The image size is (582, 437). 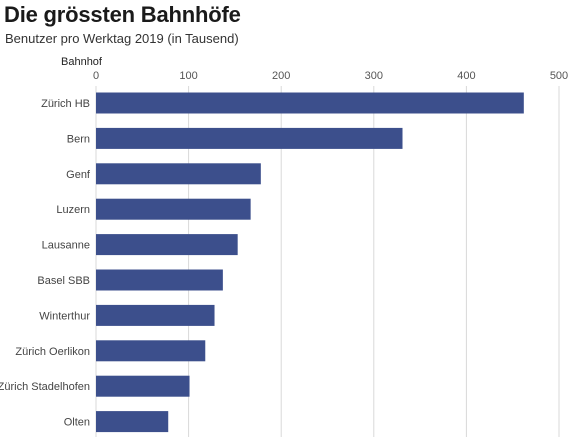 What do you see at coordinates (374, 76) in the screenshot?
I see `x-tick-label: 300` at bounding box center [374, 76].